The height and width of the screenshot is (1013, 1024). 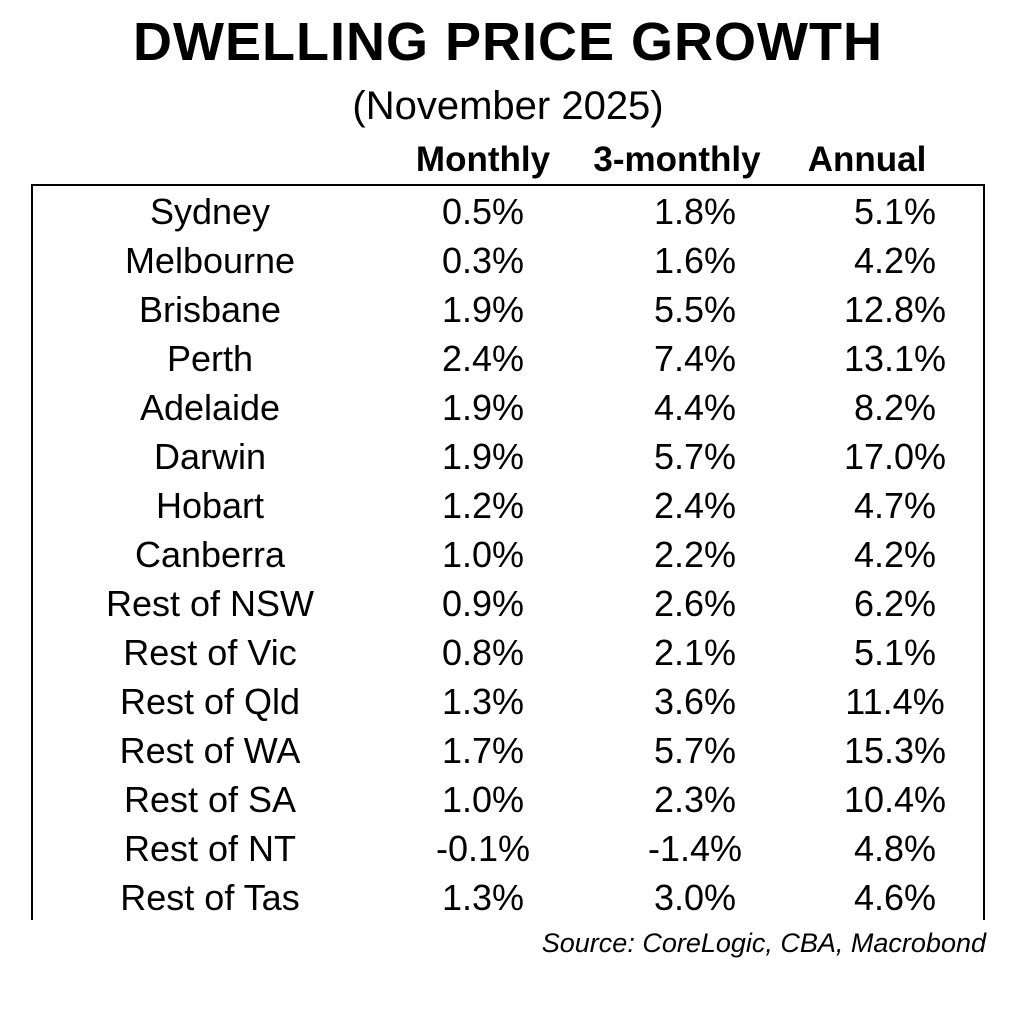 What do you see at coordinates (695, 652) in the screenshot?
I see `three-monthly-value: 2.1%` at bounding box center [695, 652].